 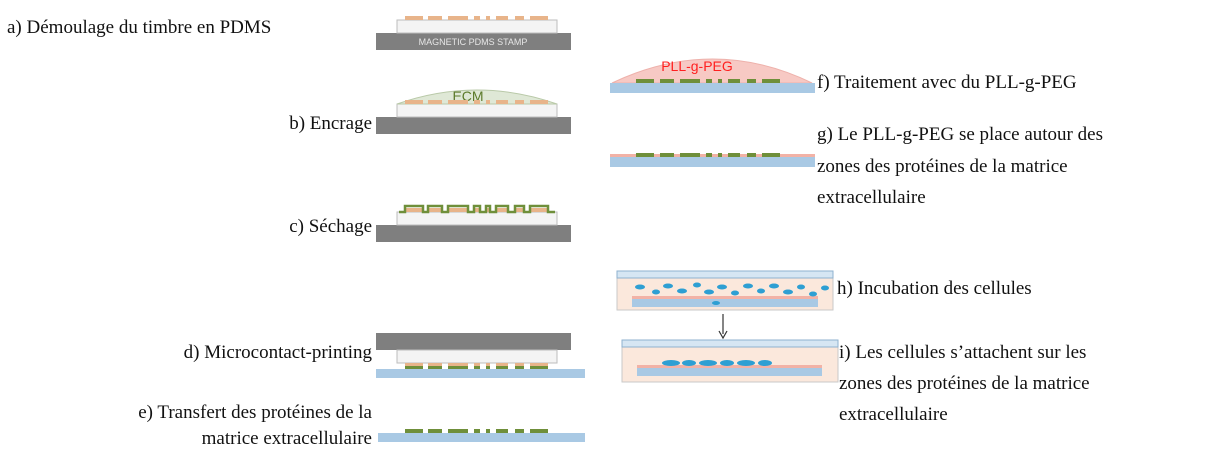 What do you see at coordinates (330, 123) in the screenshot?
I see `step-b-label: b) Encrage` at bounding box center [330, 123].